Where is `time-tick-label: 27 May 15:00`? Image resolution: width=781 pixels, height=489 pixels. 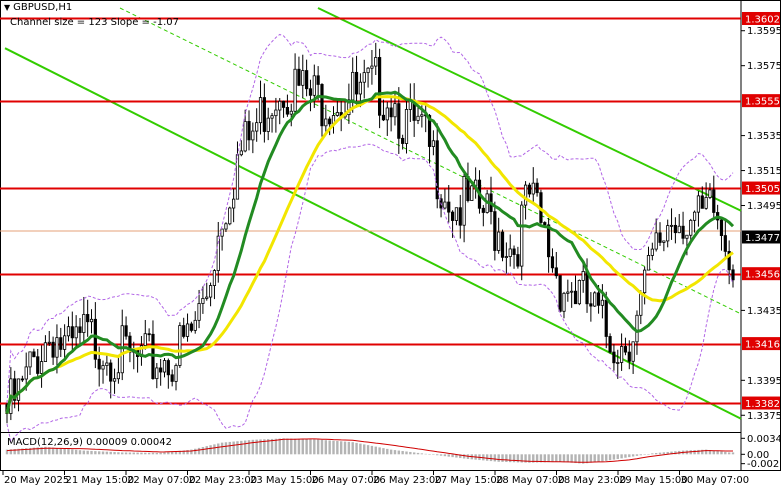
time-tick-label: 27 May 15:00 is located at coordinates (469, 480).